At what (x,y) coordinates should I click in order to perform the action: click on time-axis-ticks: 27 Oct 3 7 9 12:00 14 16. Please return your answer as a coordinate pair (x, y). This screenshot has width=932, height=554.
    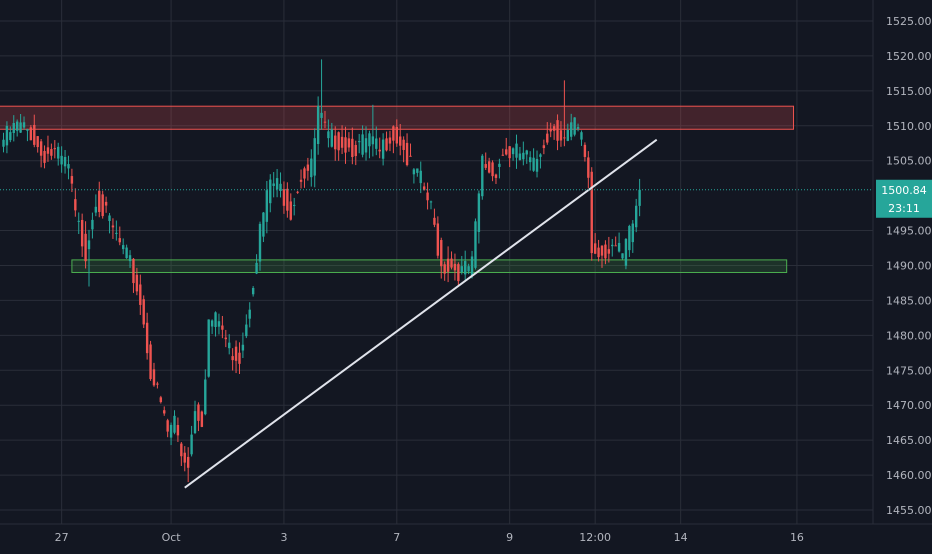
    Looking at the image, I should click on (429, 537).